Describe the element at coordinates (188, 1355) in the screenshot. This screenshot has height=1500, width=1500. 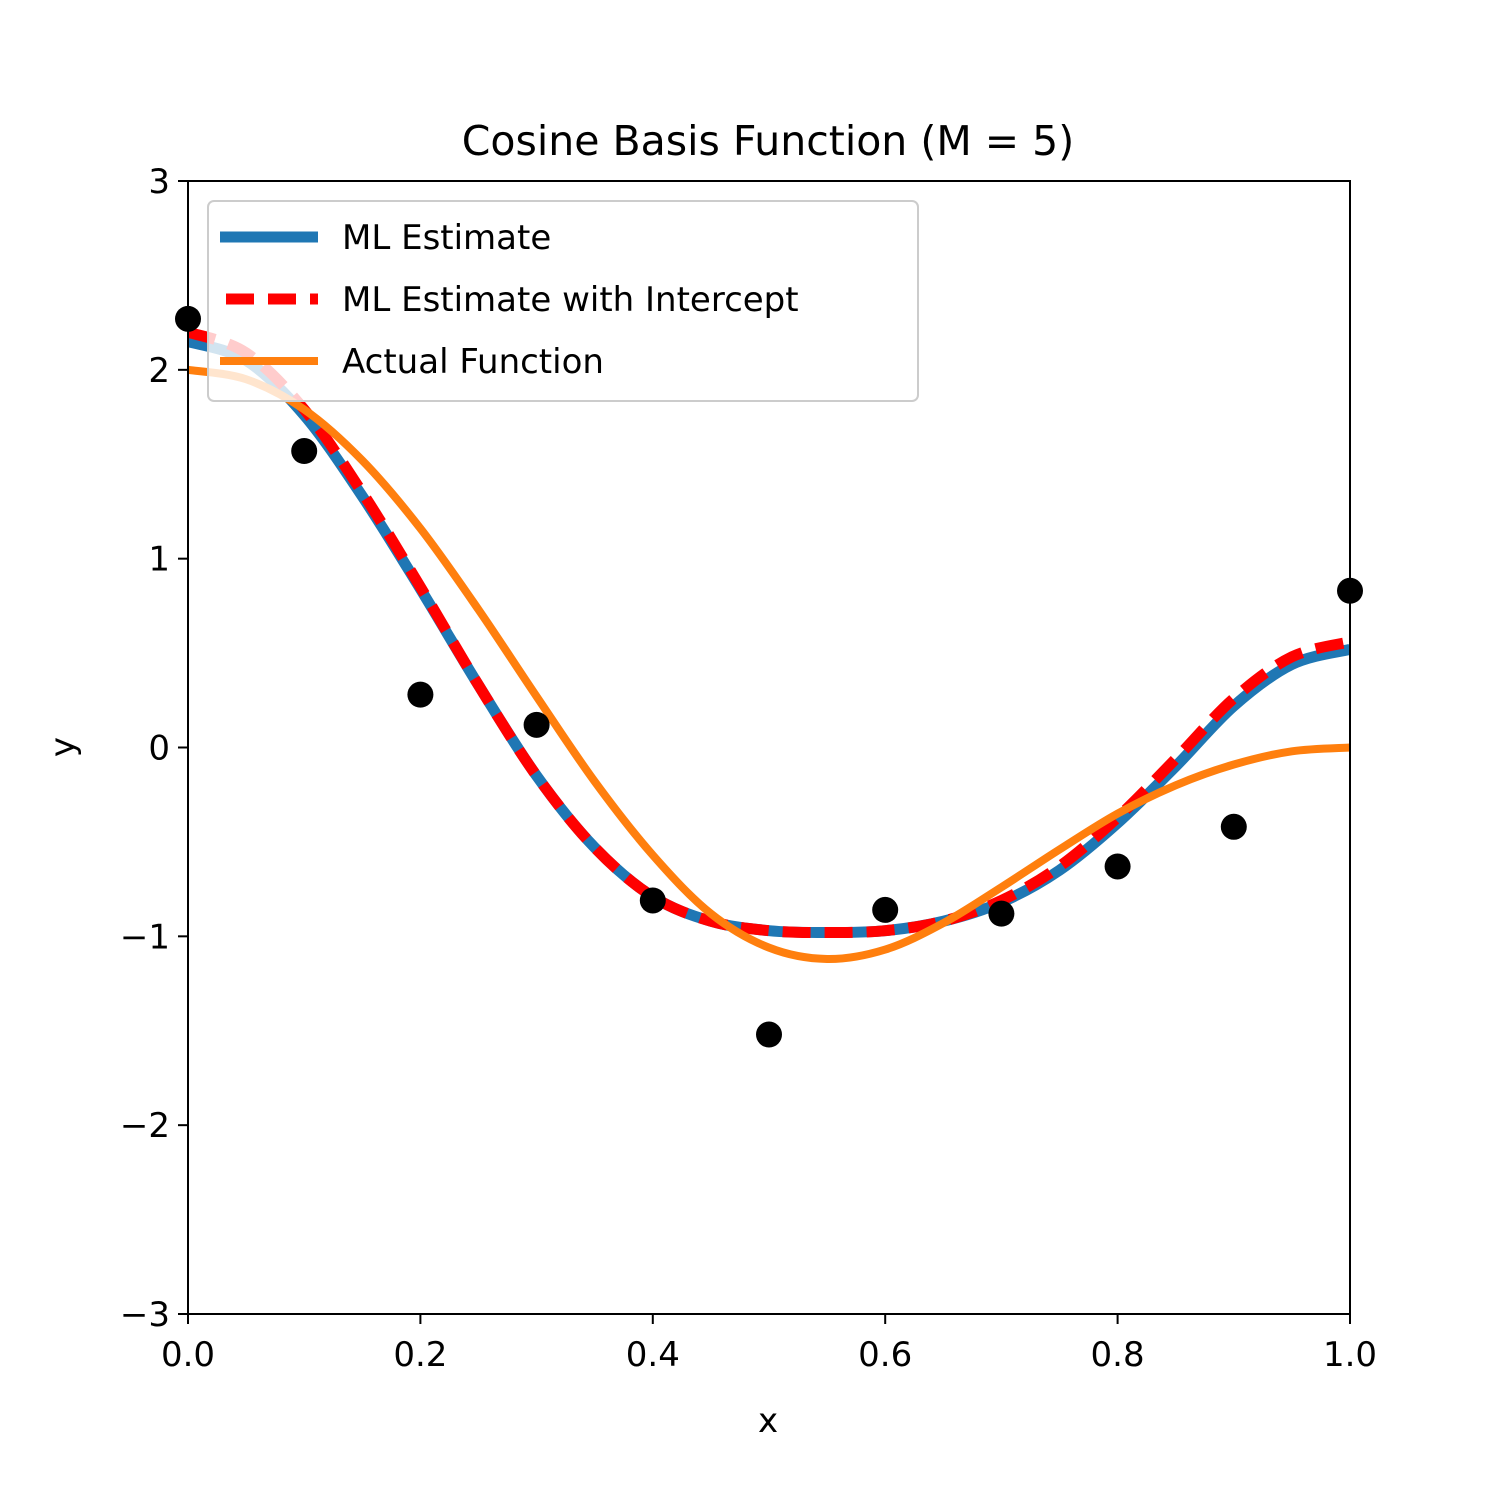
I see `x-tick-label: 0.0` at that location.